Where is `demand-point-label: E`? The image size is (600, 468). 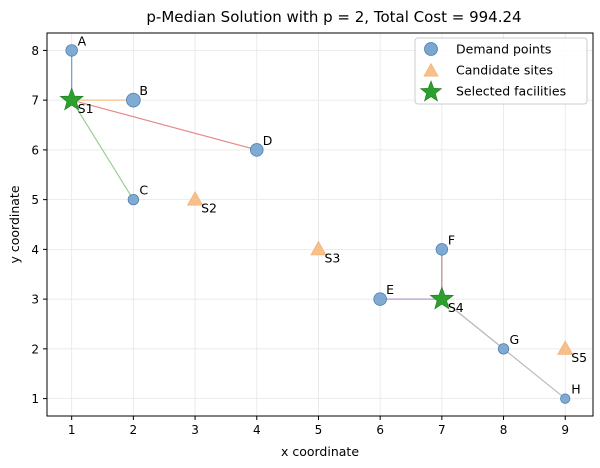
demand-point-label: E is located at coordinates (390, 289).